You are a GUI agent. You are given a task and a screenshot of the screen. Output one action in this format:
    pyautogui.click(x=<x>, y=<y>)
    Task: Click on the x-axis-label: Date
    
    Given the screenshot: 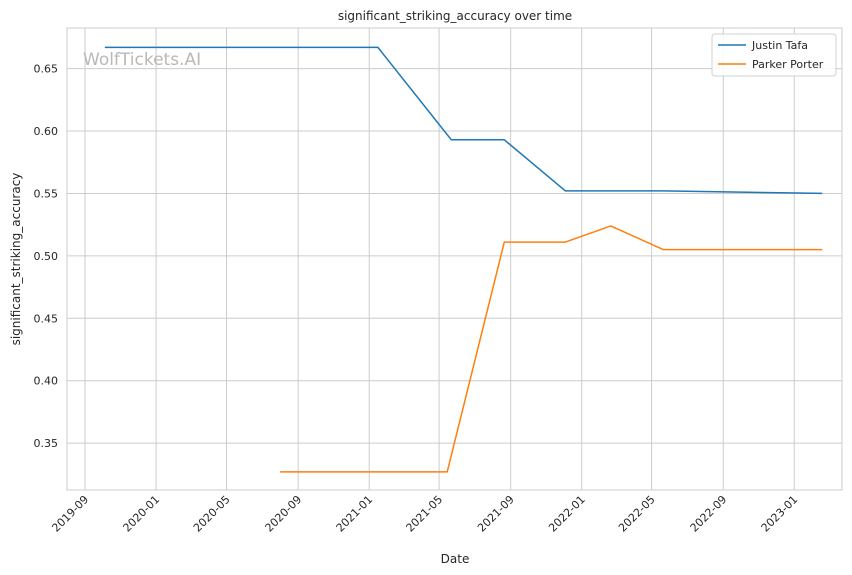 What is the action you would take?
    pyautogui.click(x=455, y=559)
    